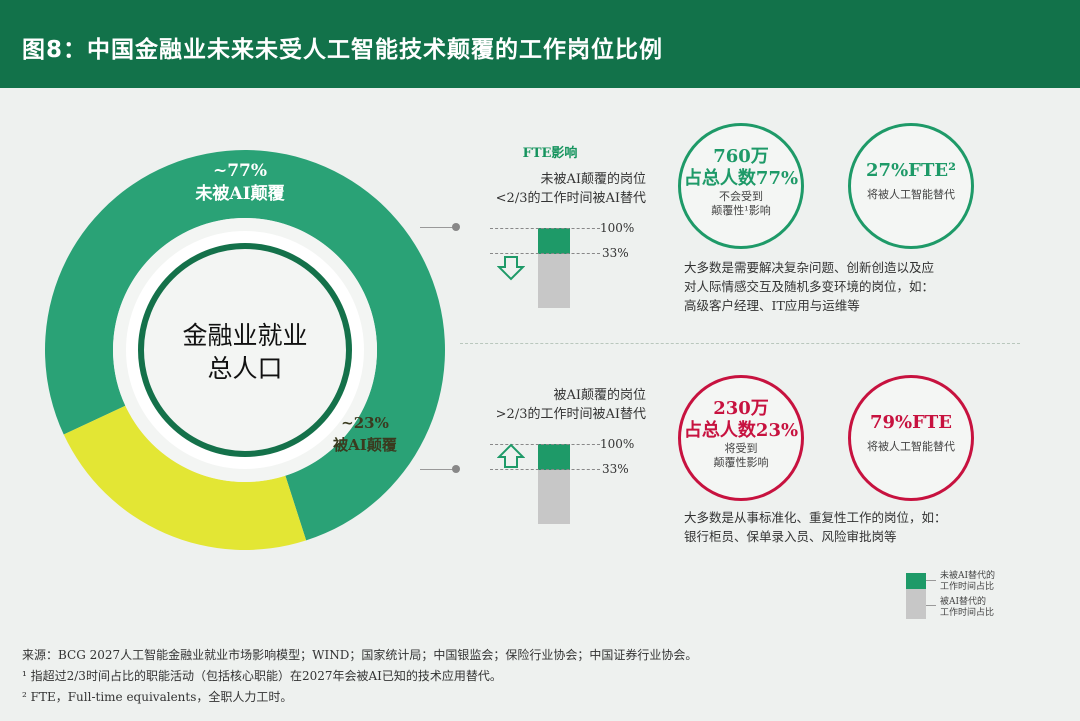 This screenshot has height=721, width=1080. I want to click on center-label-line1: 金融业就业, so click(245, 335).